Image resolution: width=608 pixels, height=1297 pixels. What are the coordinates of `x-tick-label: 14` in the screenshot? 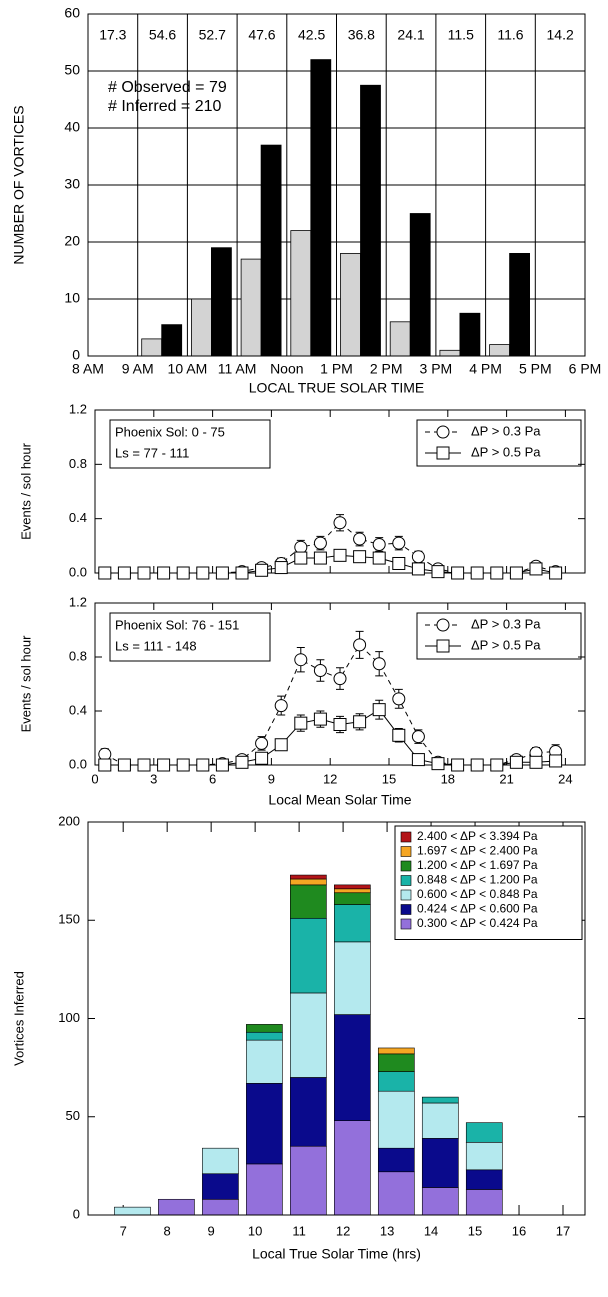 It's located at (431, 1230).